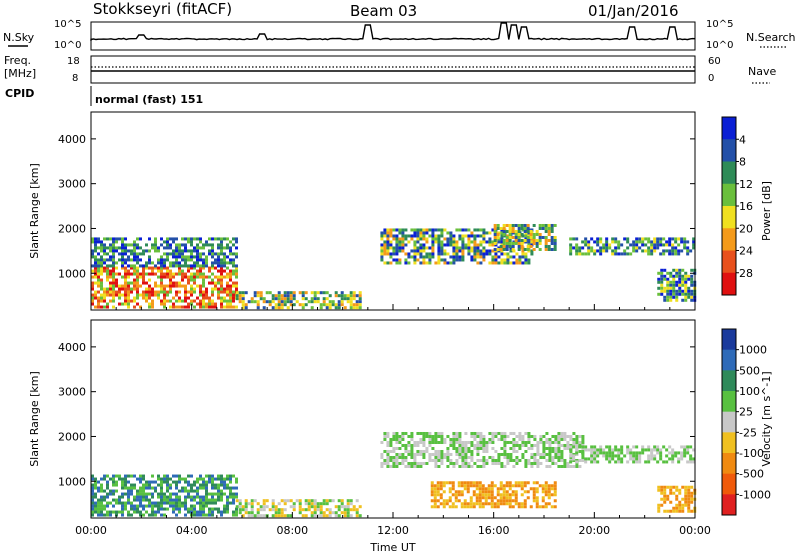  Describe the element at coordinates (766, 211) in the screenshot. I see `power-colorbar-label: Power [dB]` at that location.